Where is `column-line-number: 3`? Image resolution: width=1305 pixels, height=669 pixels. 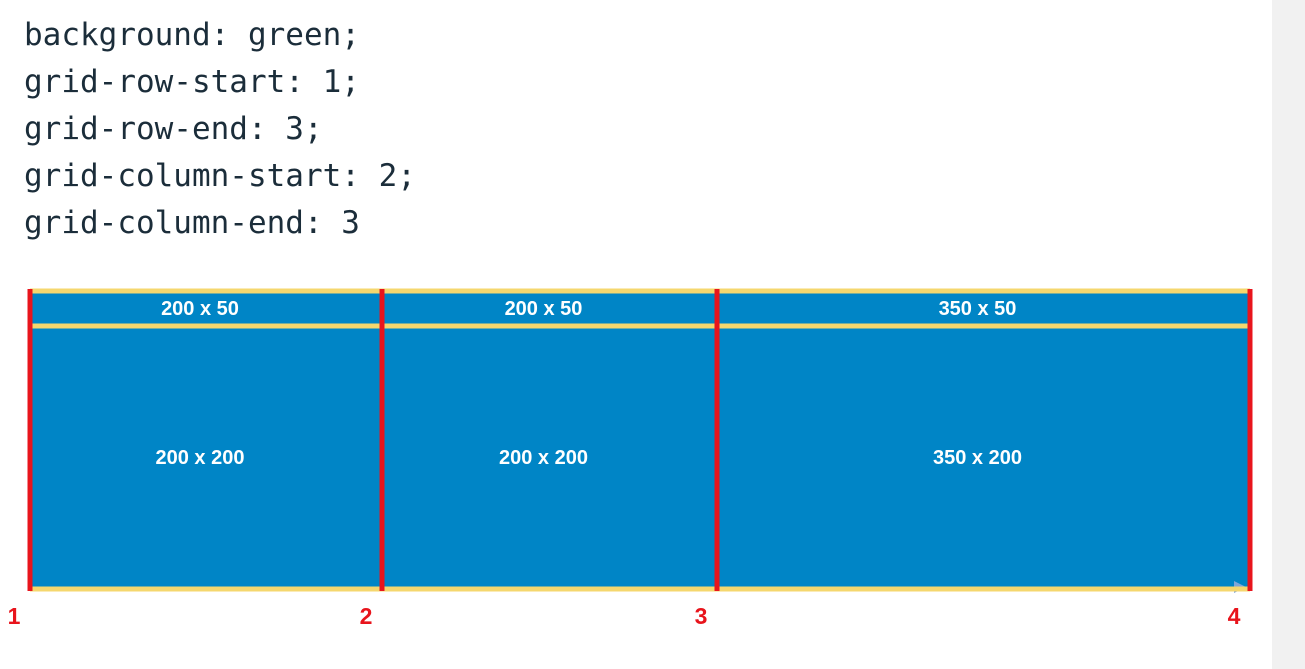 column-line-number: 3 is located at coordinates (701, 616).